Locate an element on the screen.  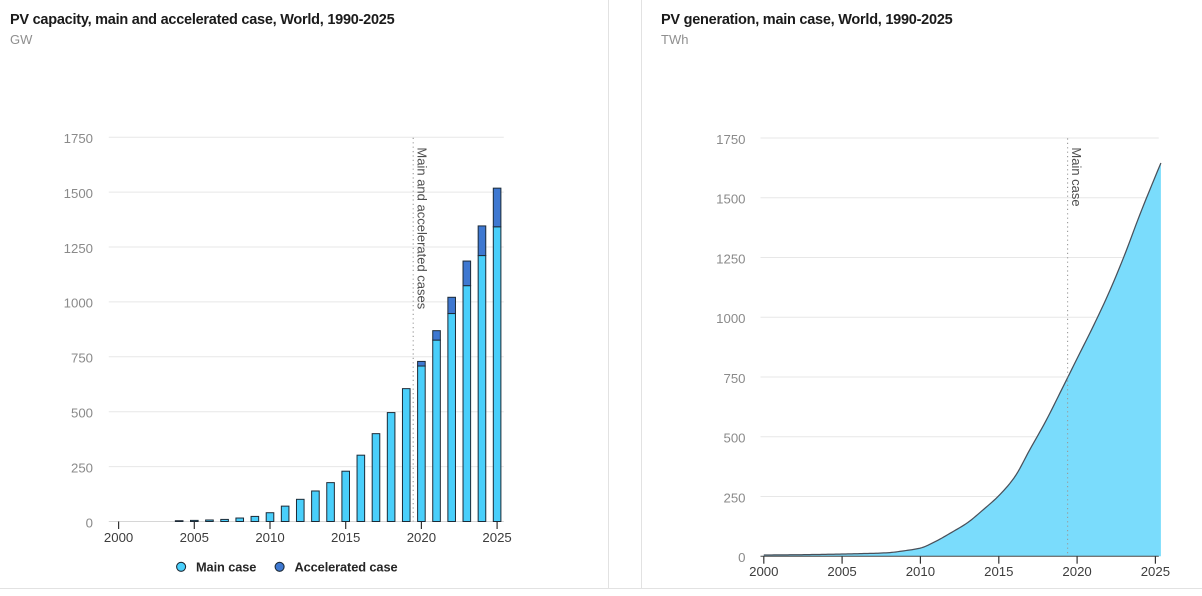
svg-text: Main and accelerated cases is located at coordinates (422, 228).